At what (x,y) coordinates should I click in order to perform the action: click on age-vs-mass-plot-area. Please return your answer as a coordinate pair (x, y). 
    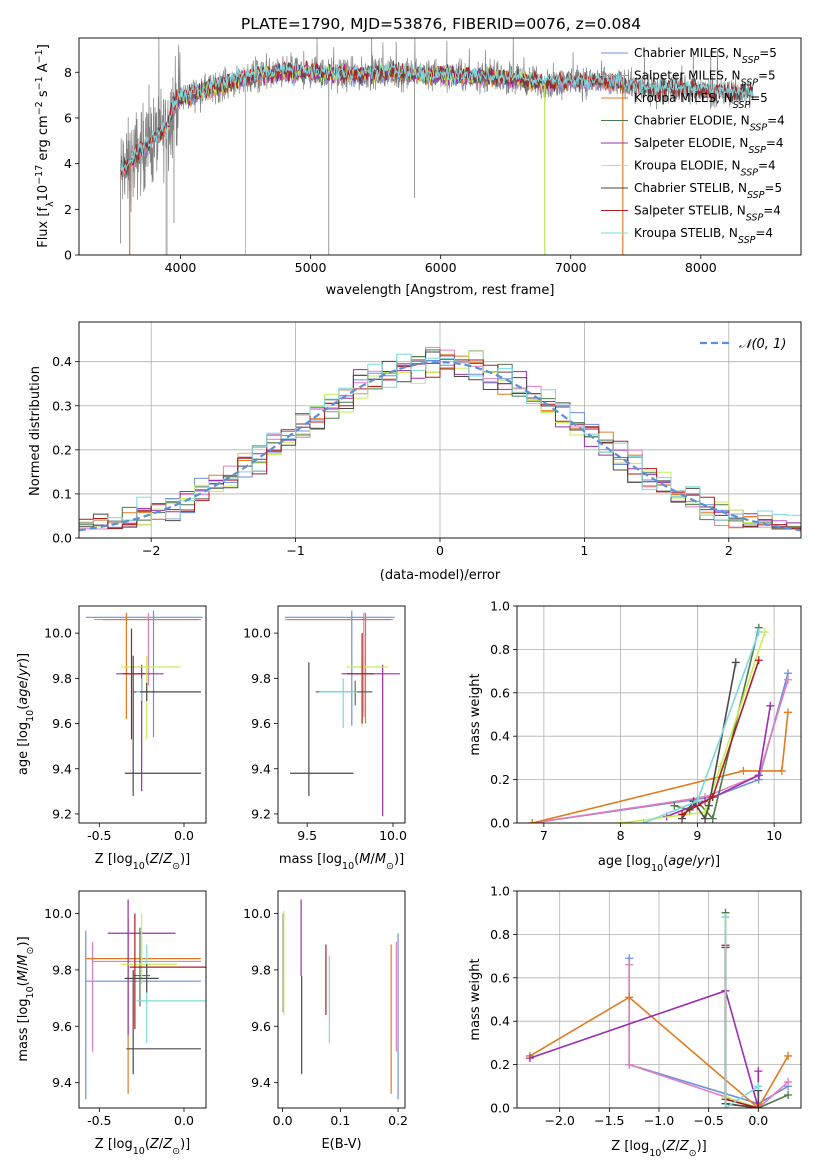
    Looking at the image, I should click on (342, 713).